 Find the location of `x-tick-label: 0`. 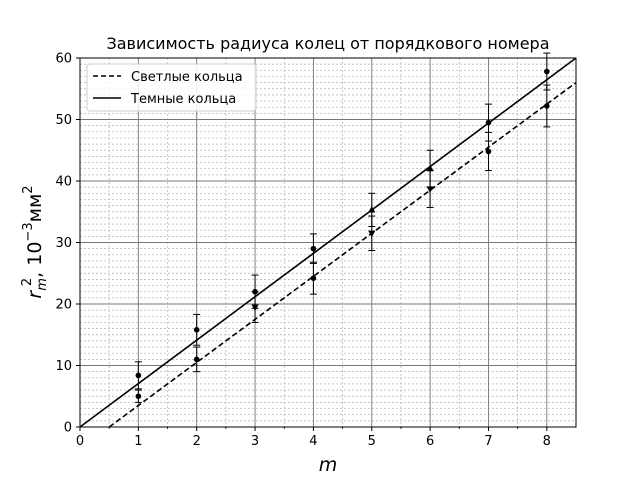

x-tick-label: 0 is located at coordinates (80, 441).